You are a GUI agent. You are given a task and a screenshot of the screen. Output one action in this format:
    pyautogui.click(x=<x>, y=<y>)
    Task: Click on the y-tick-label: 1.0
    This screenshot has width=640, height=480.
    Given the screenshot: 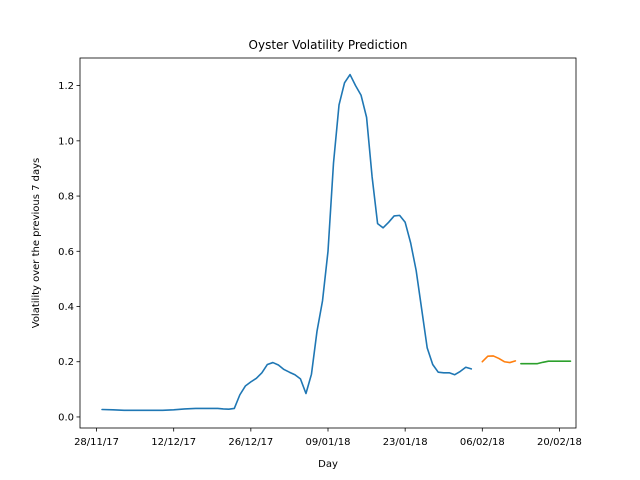 What is the action you would take?
    pyautogui.click(x=66, y=141)
    